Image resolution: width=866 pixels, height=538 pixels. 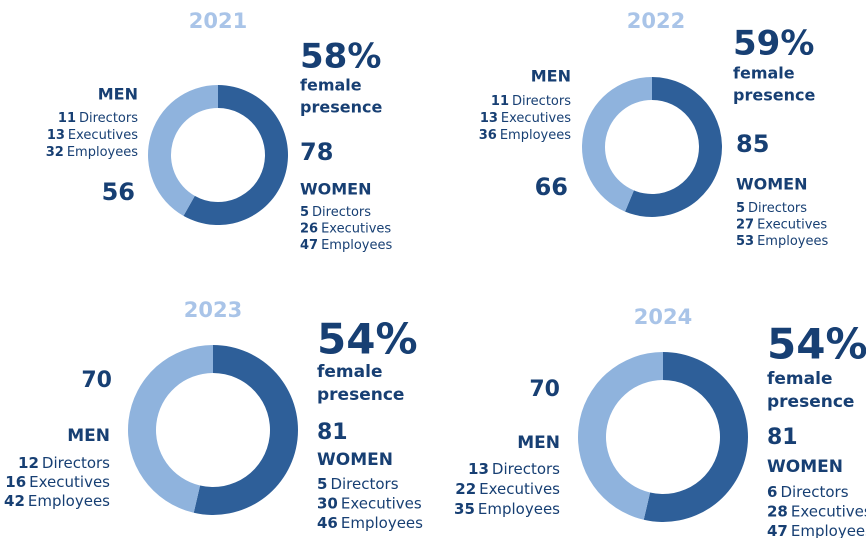 I want to click on breakdown-count: 22, so click(x=465, y=489).